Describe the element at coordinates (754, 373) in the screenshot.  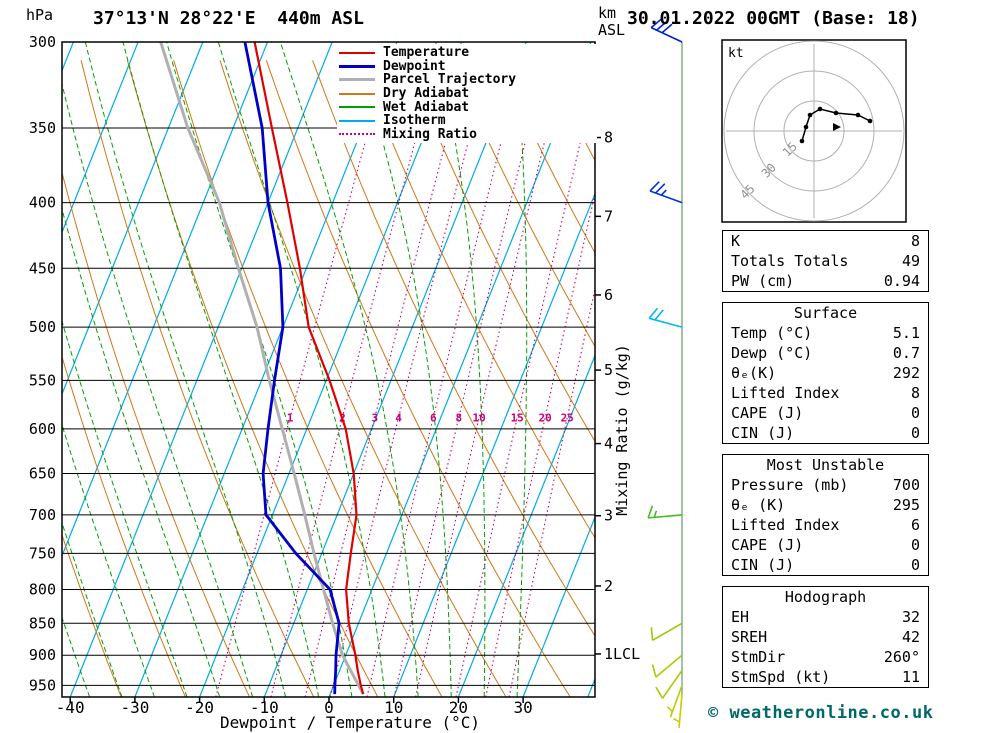
I see `stats-label: θₑ(K)` at that location.